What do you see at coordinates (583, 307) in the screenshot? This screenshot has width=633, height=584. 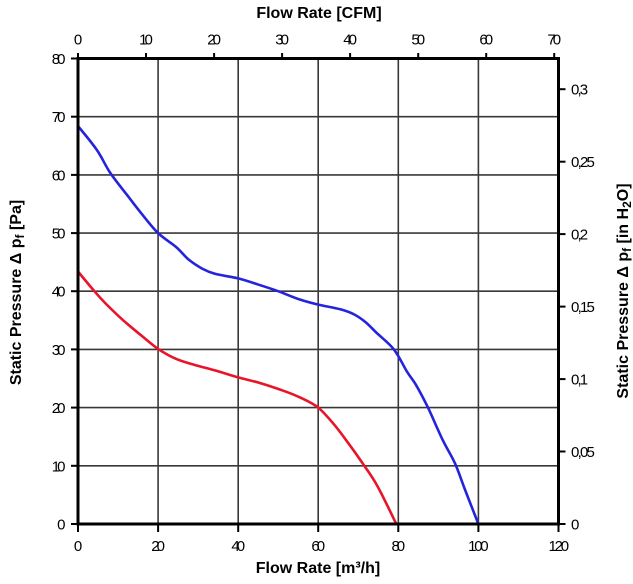 I see `svg-text: 0,15` at bounding box center [583, 307].